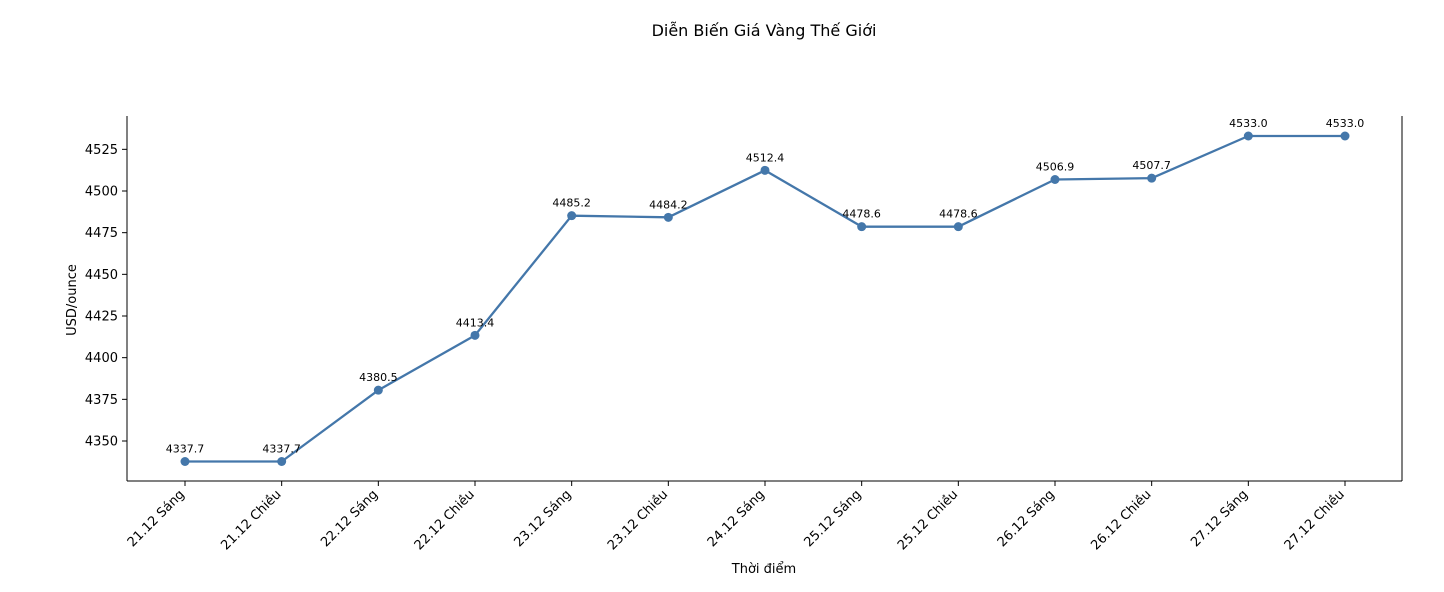 Image resolution: width=1444 pixels, height=592 pixels. I want to click on x-tick-label: 21.12 Sáng, so click(156, 518).